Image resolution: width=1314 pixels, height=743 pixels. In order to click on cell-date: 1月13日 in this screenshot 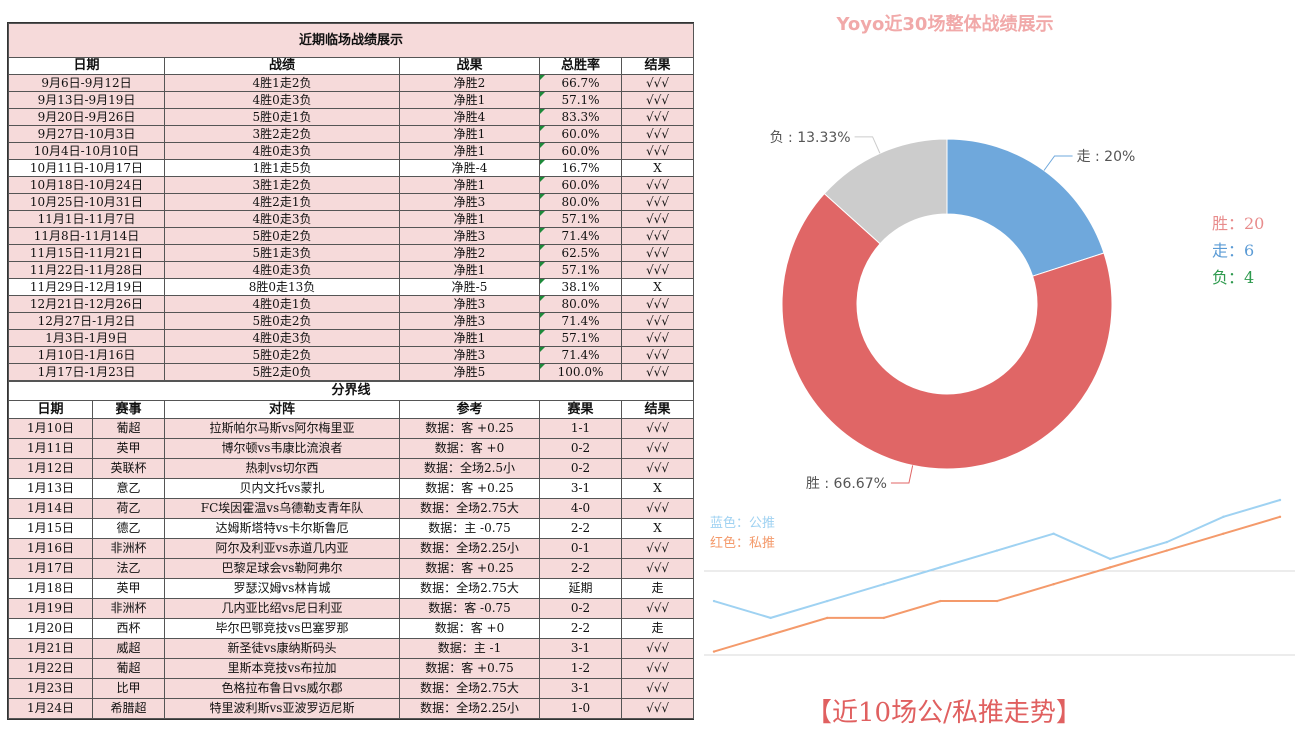, I will do `click(50, 488)`.